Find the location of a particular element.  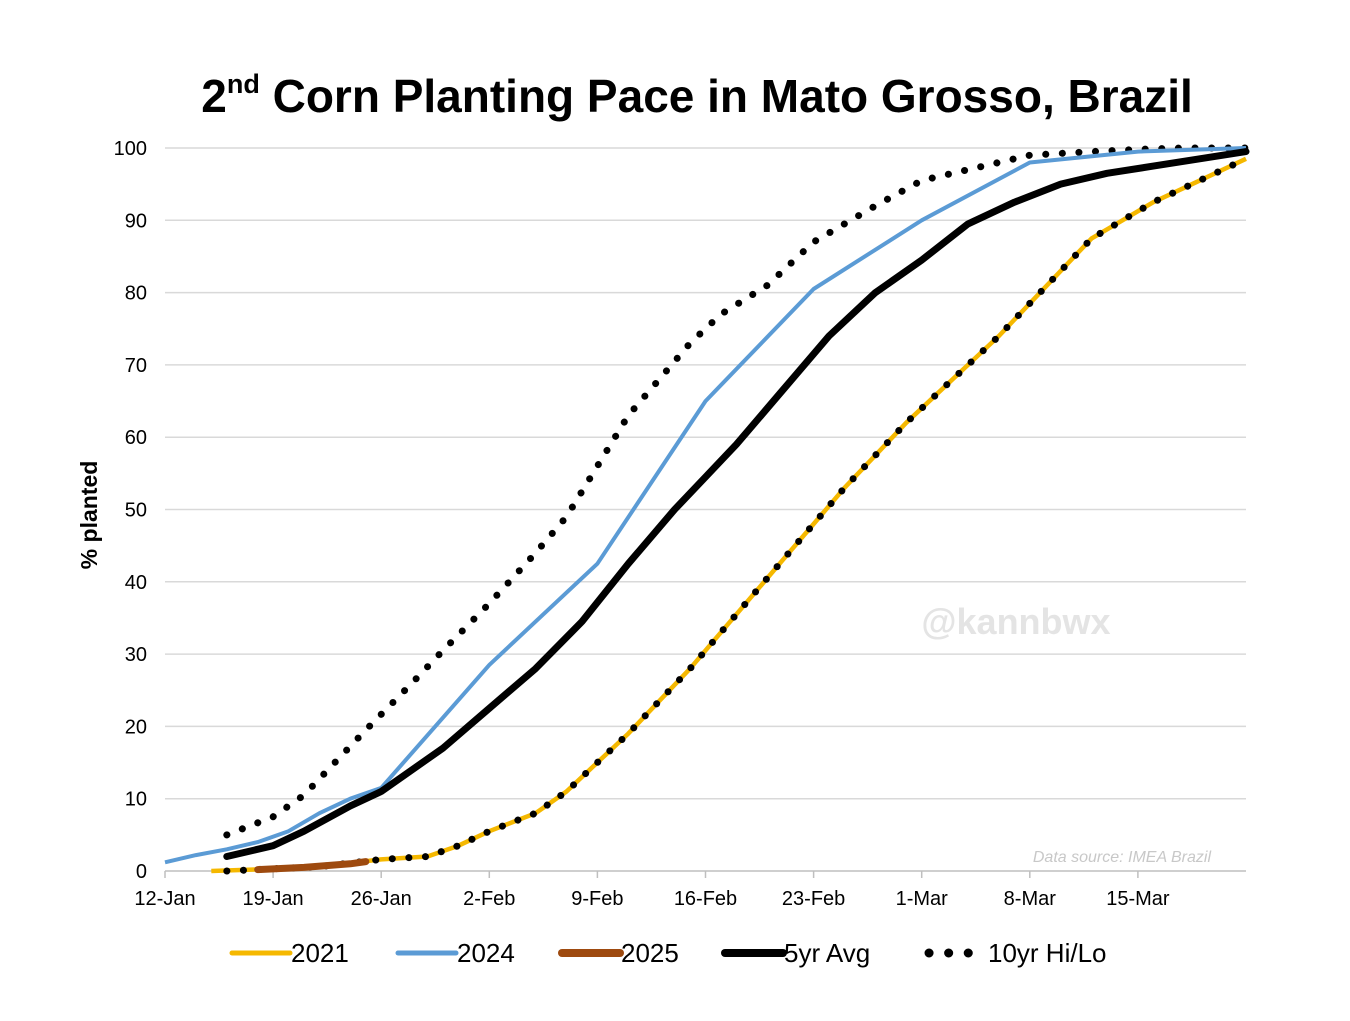

x-tick-label: 8-Mar is located at coordinates (1030, 899).